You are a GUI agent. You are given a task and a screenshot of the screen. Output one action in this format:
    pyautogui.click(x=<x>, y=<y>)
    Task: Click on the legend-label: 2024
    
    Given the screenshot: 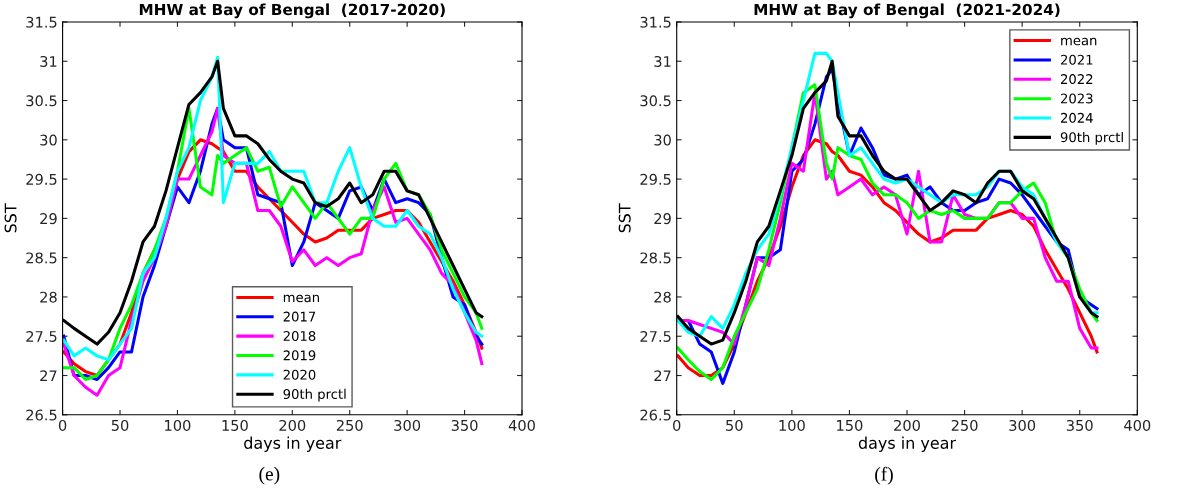 What is the action you would take?
    pyautogui.click(x=1076, y=117)
    